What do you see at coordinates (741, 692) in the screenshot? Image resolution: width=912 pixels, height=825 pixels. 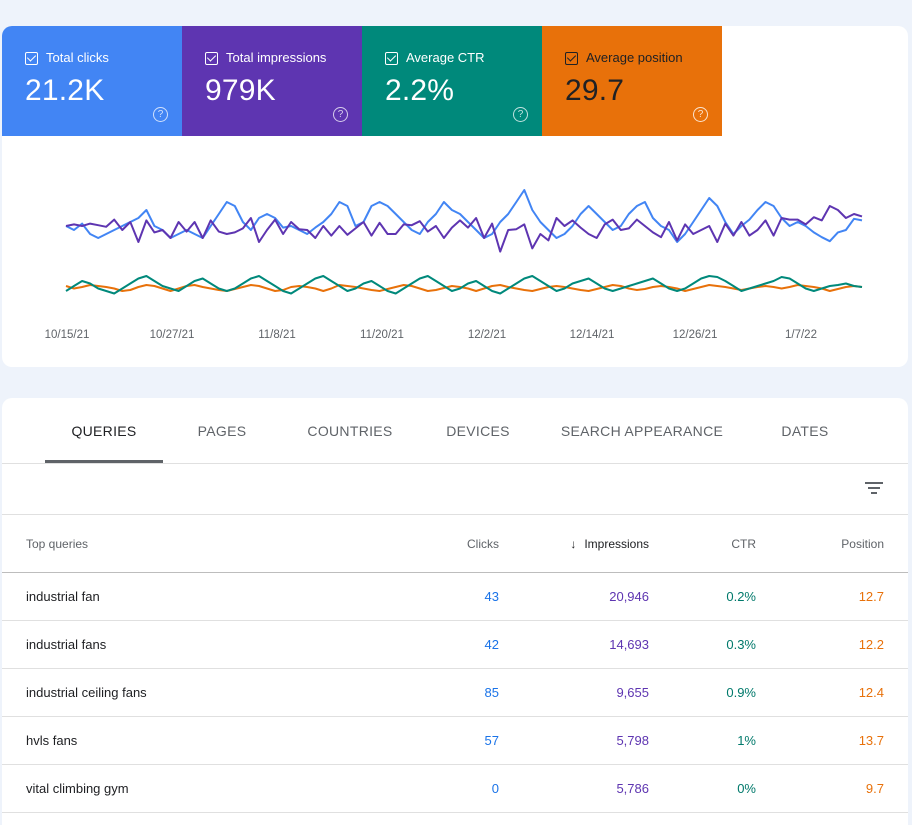 I see `ctr-cell: 0.9%` at bounding box center [741, 692].